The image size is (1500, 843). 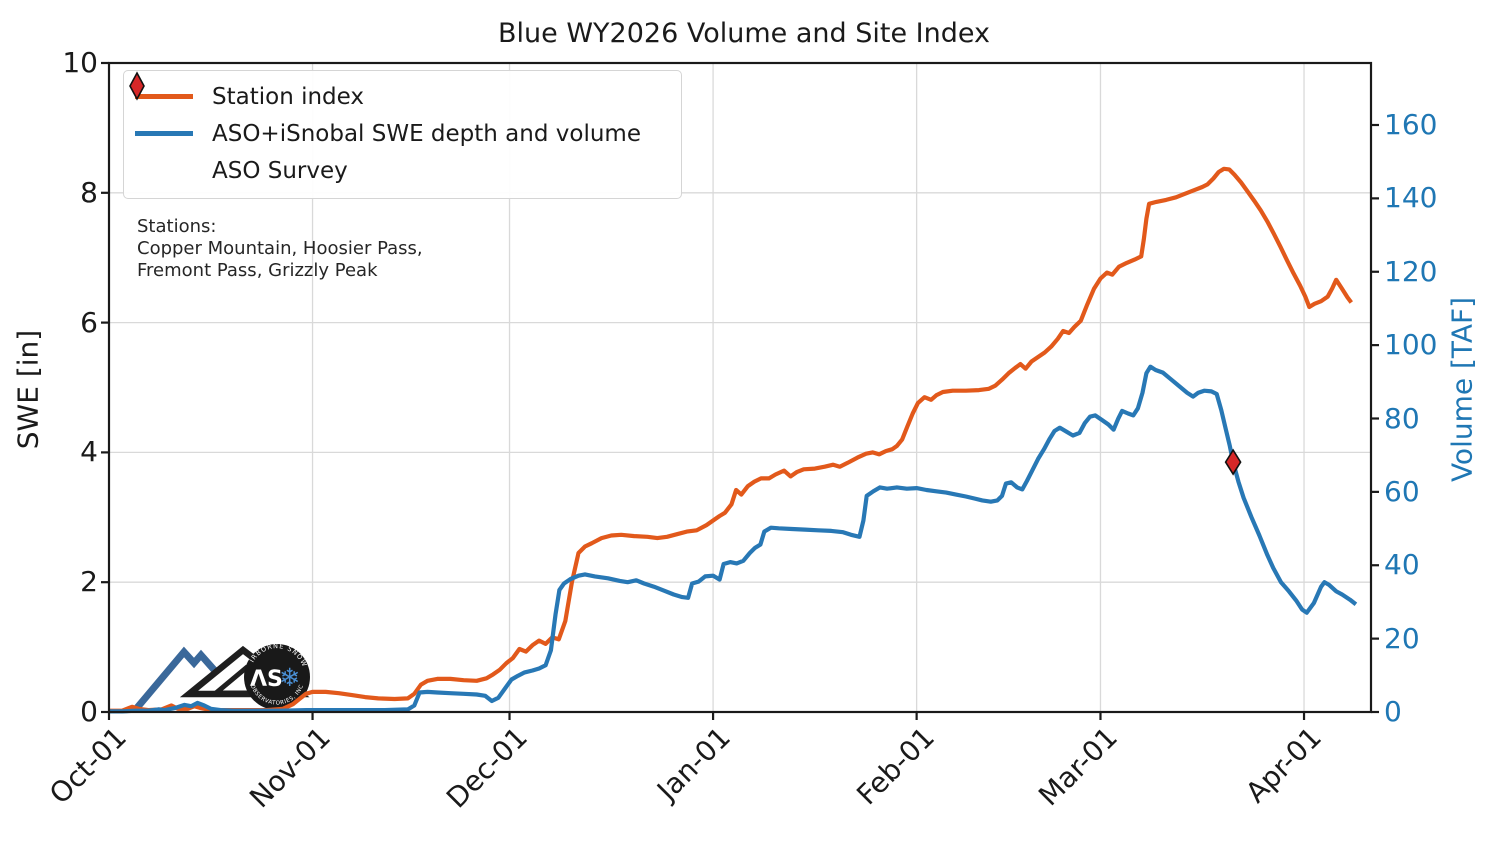 I want to click on aso-logo-snowflake-icon: ❄, so click(x=289, y=677).